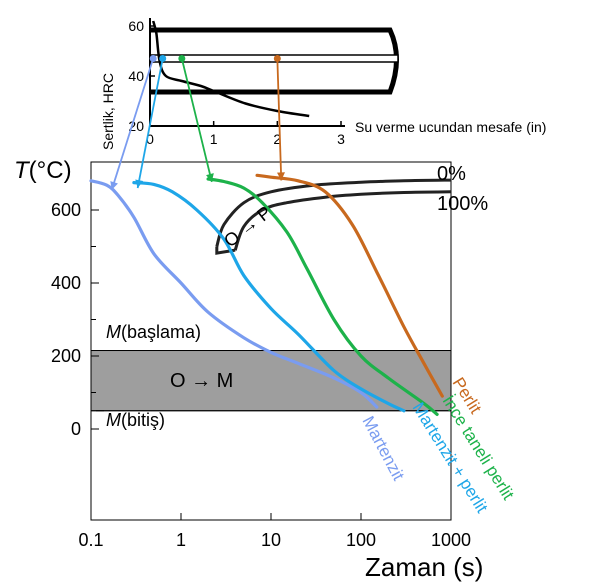 The image size is (609, 583). Describe the element at coordinates (76, 429) in the screenshot. I see `main-y-tick-label: 0` at that location.